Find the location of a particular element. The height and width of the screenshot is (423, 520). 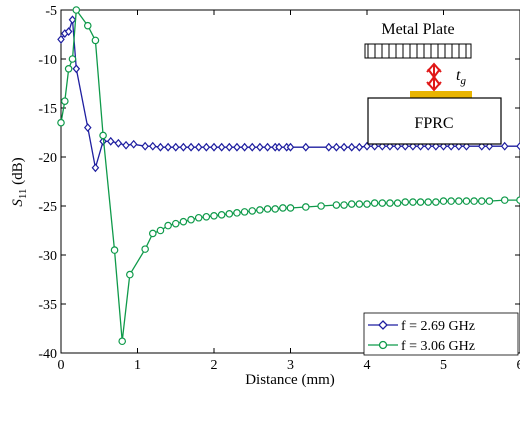

y-tick-label: -5 is located at coordinates (51, 11).